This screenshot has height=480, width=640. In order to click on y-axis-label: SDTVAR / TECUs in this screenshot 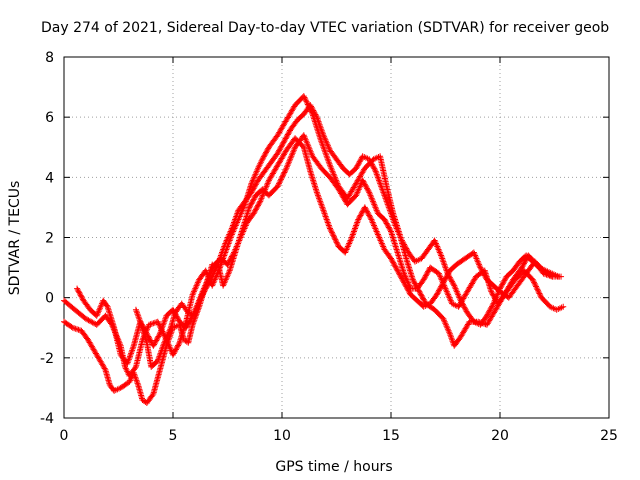, I will do `click(15, 238)`.